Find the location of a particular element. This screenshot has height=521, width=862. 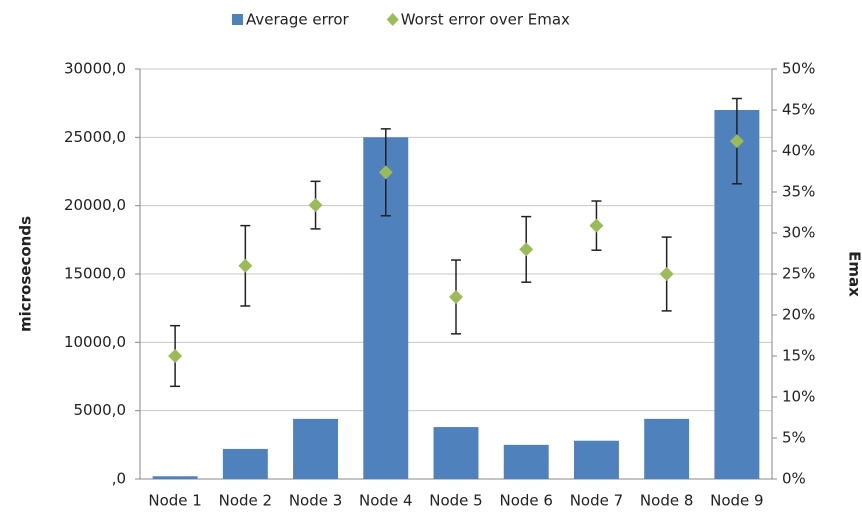

y2-axis-title: Emax is located at coordinates (854, 274).